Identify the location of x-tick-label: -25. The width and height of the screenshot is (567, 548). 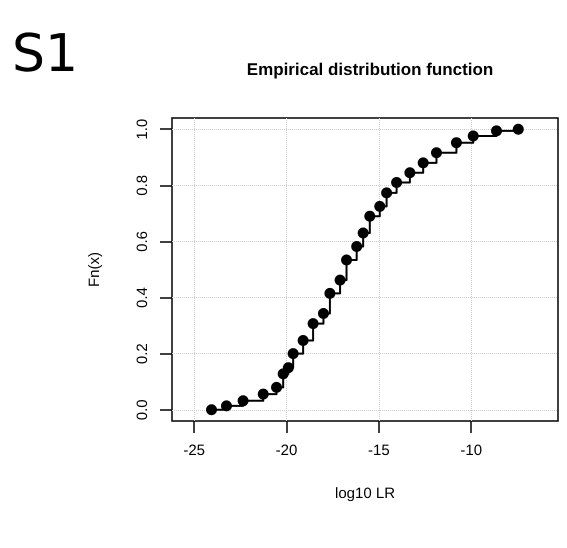
(194, 450).